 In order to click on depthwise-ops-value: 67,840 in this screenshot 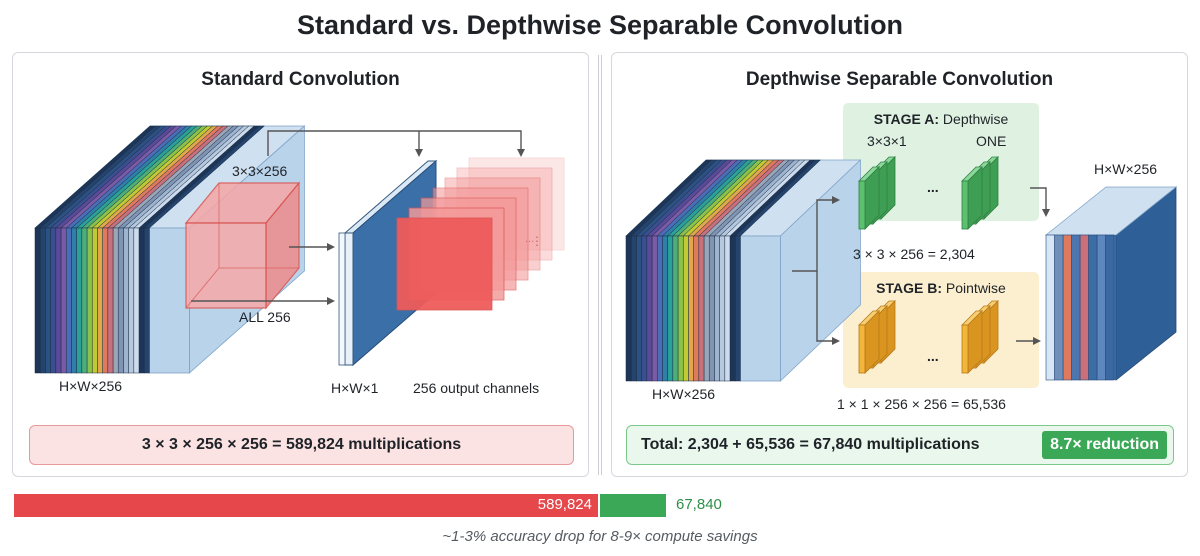, I will do `click(699, 504)`.